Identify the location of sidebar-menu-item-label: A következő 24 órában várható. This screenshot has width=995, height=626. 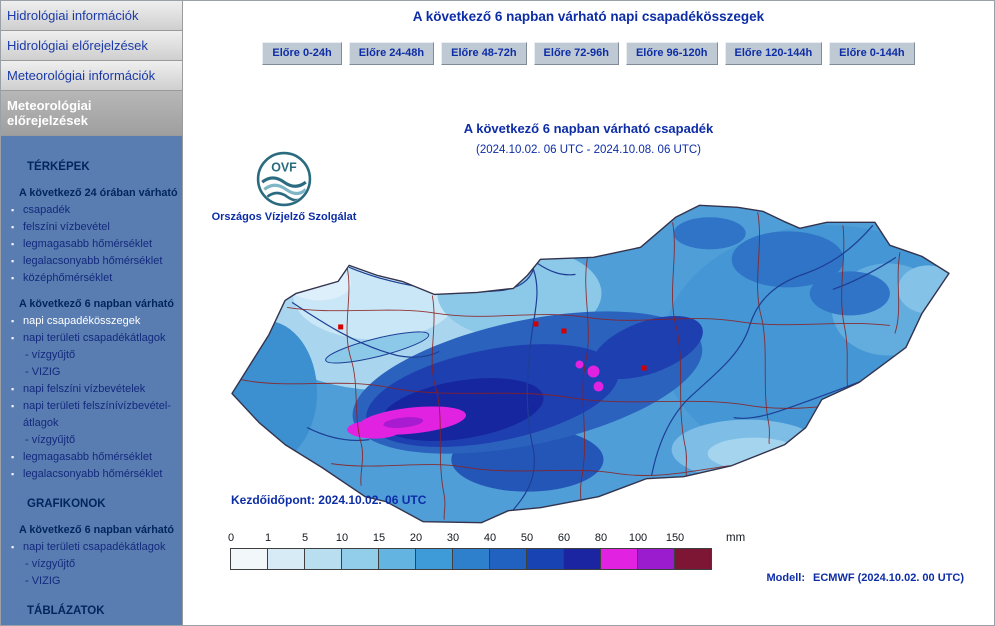
(98, 193).